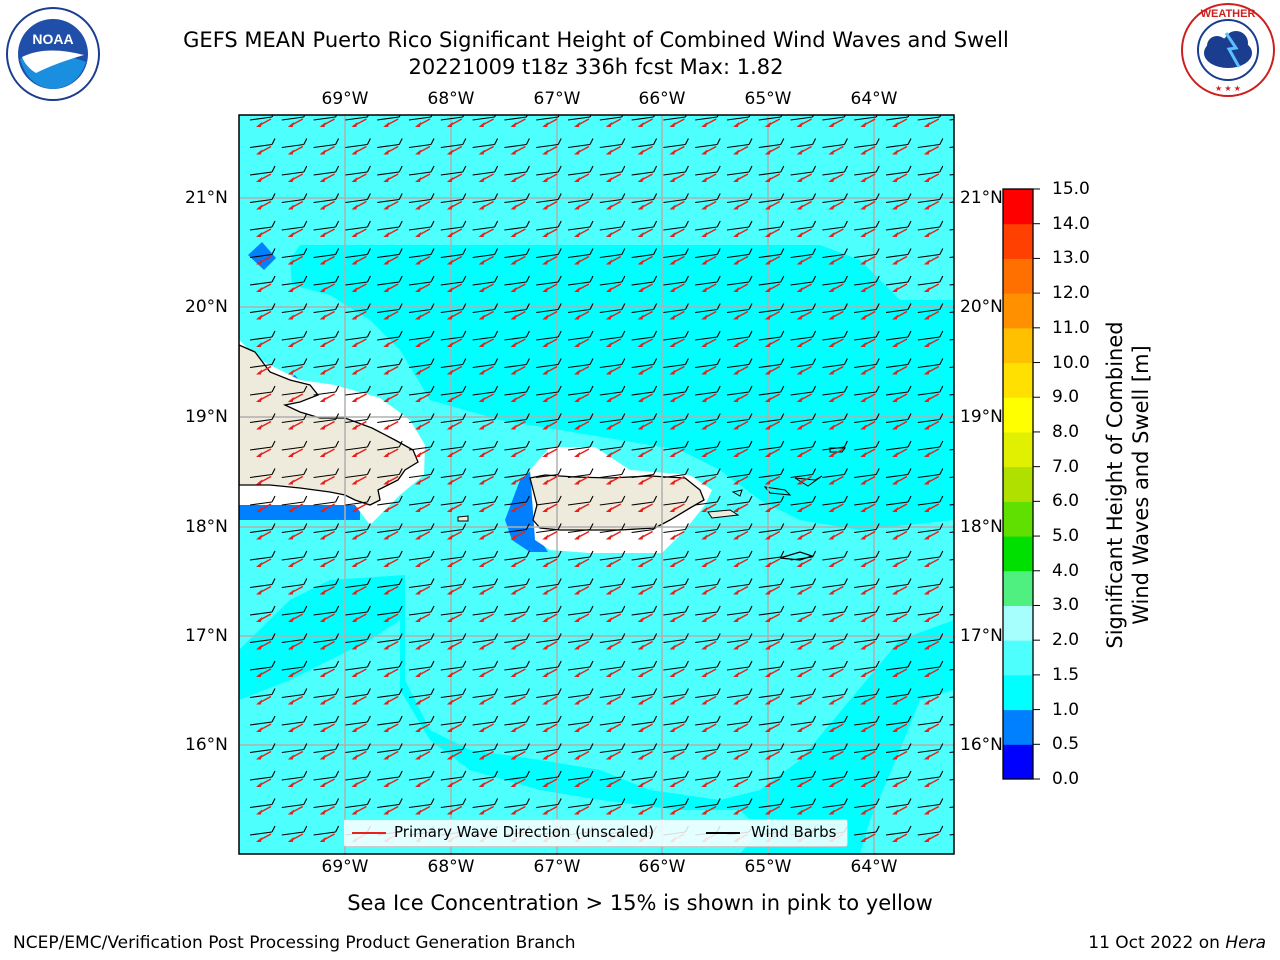 This screenshot has width=1280, height=960. I want to click on colorbar-tick-label: 5.0, so click(1066, 536).